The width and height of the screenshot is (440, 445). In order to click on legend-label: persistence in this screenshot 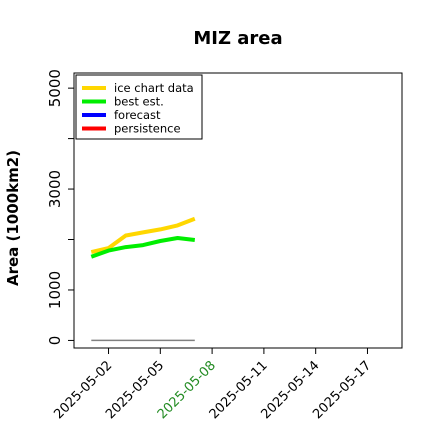, I will do `click(147, 129)`.